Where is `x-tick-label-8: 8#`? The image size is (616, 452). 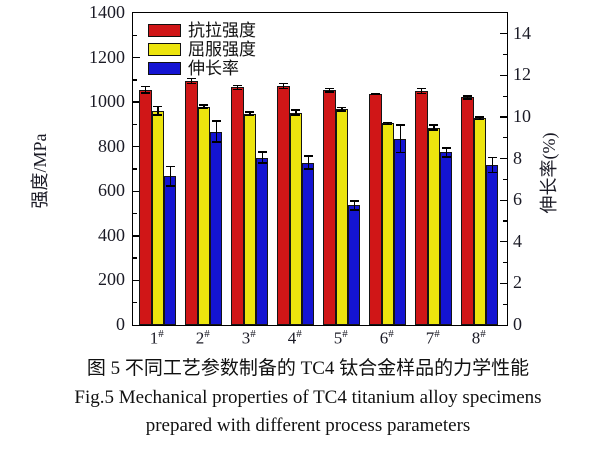
x-tick-label-8: 8# is located at coordinates (478, 338).